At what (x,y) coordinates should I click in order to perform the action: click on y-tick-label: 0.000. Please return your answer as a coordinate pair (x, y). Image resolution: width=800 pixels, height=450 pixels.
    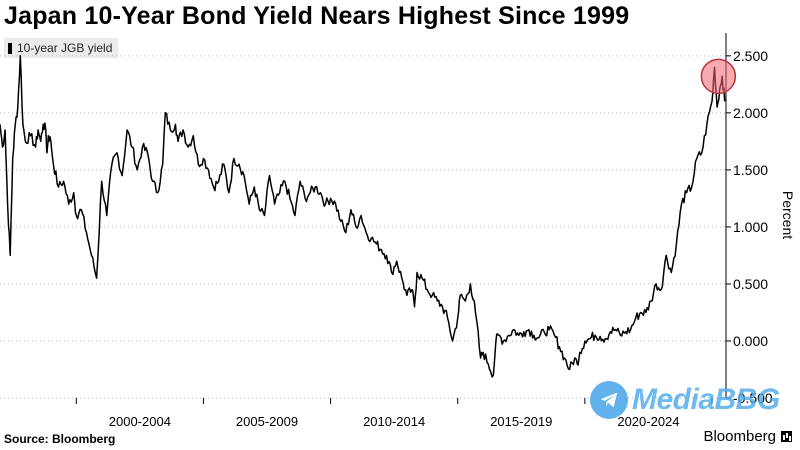
    Looking at the image, I should click on (750, 341).